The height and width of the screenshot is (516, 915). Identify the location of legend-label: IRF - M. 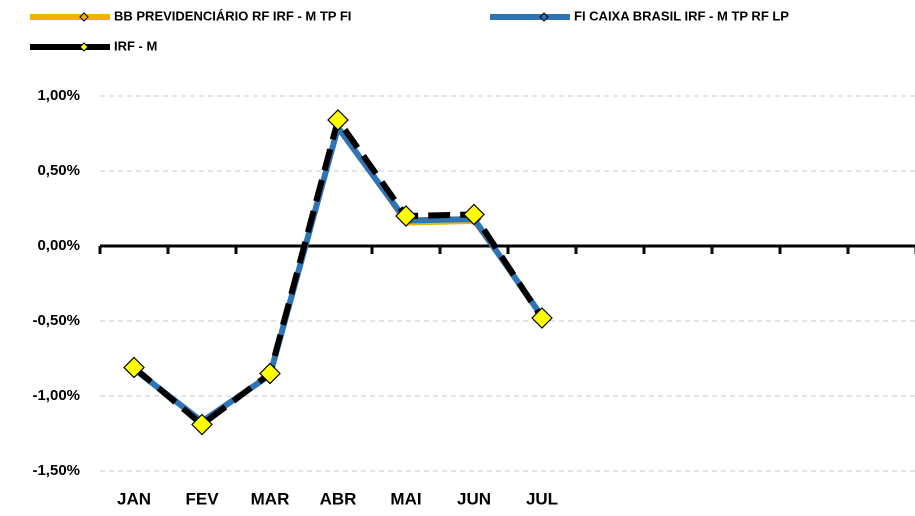
(135, 45).